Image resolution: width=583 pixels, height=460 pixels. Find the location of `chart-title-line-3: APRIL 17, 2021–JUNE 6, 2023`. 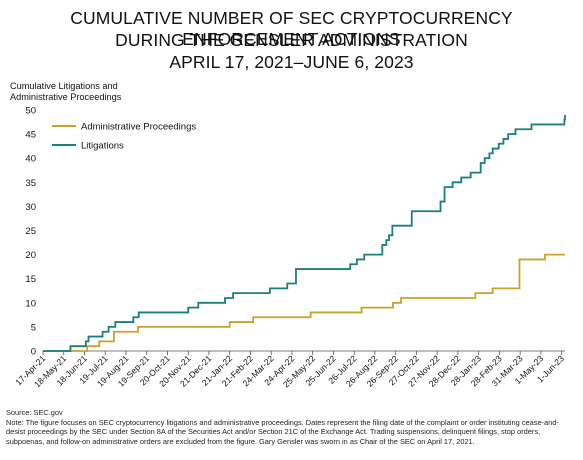

chart-title-line-3: APRIL 17, 2021–JUNE 6, 2023 is located at coordinates (291, 62).